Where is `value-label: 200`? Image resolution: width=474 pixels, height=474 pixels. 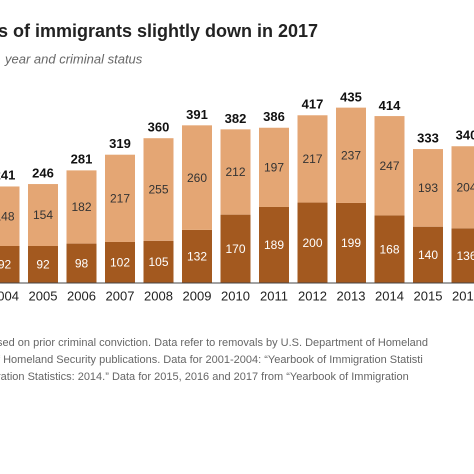 value-label: 200 is located at coordinates (312, 243).